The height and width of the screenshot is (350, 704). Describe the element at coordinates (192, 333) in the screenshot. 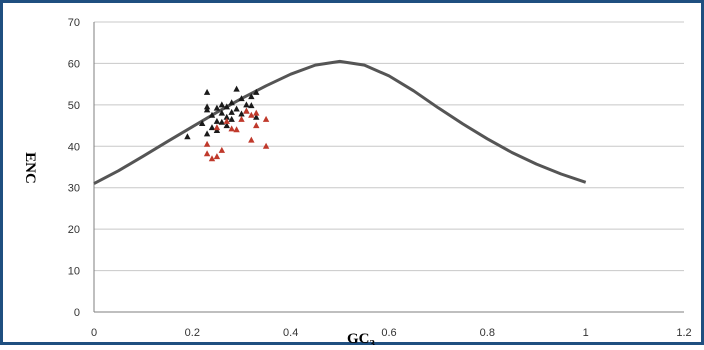

I see `x-tick-label: 0.2` at that location.